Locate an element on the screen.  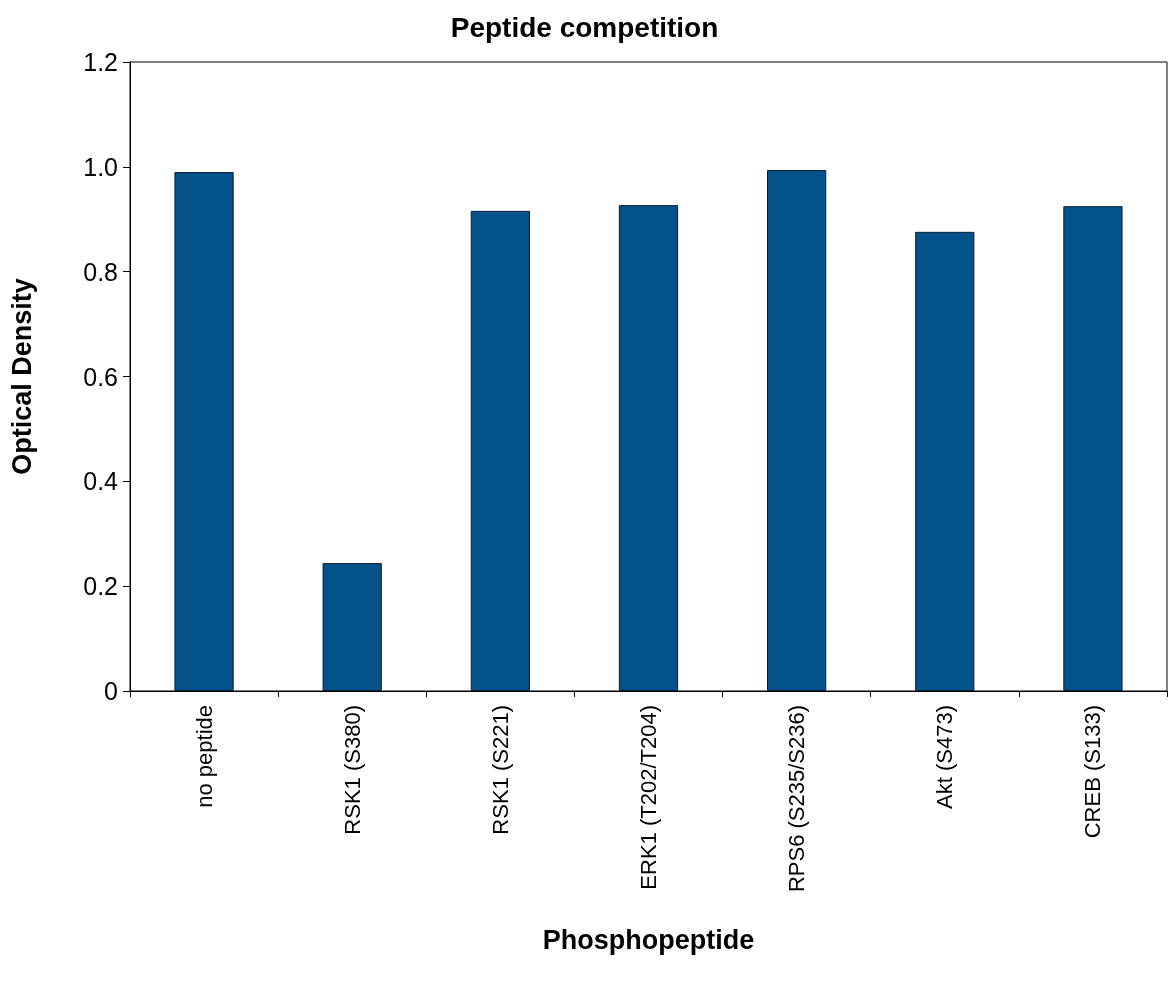
x-tick-label: ERK1 (T202/T204) is located at coordinates (648, 797).